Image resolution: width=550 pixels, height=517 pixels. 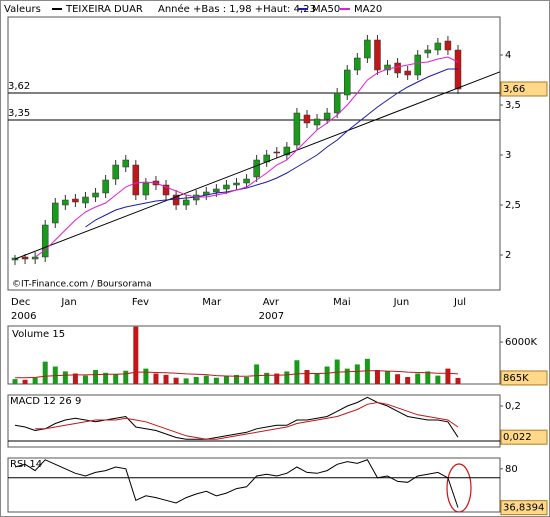 I want to click on last-value-label: 0,022, so click(x=517, y=437).